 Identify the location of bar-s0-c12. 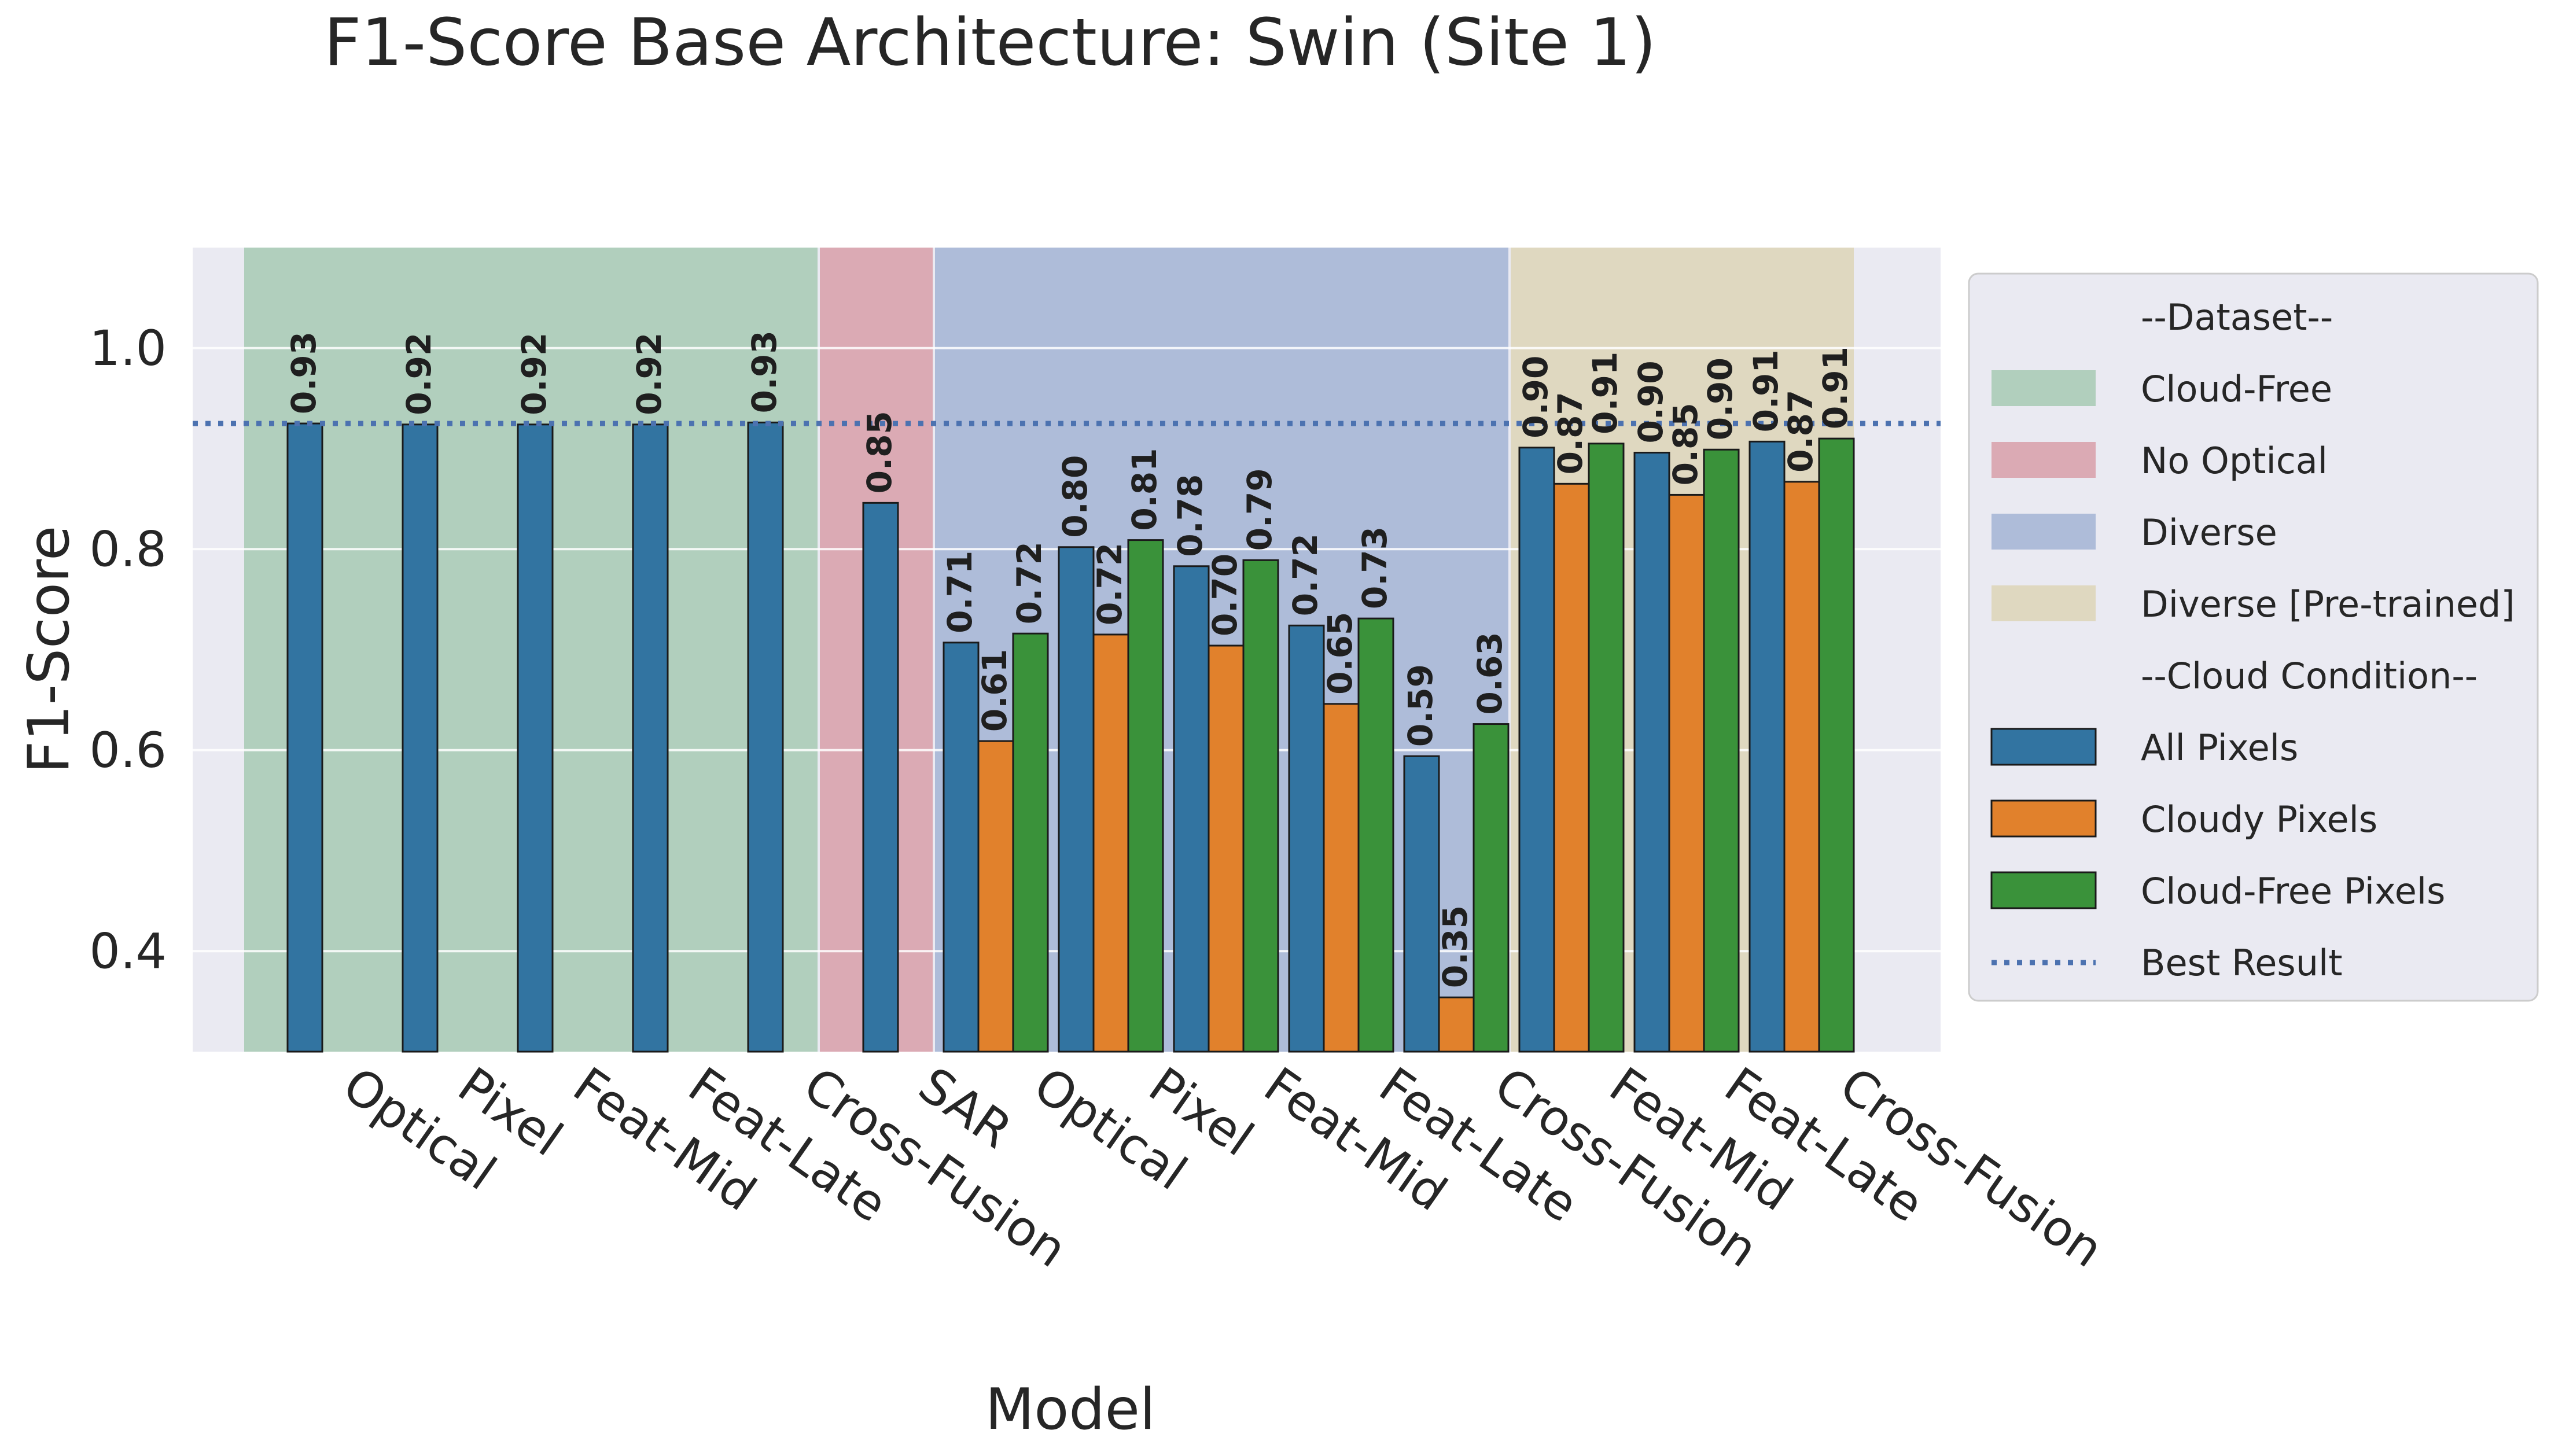
(1651, 752).